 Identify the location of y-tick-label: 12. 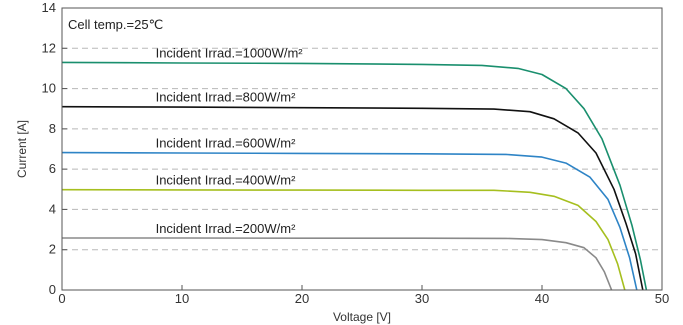
(49, 47).